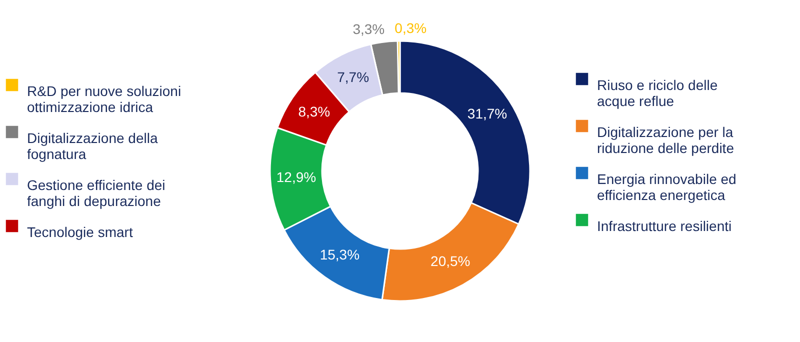 The height and width of the screenshot is (342, 800). Describe the element at coordinates (353, 77) in the screenshot. I see `data-label: 7,7%` at that location.